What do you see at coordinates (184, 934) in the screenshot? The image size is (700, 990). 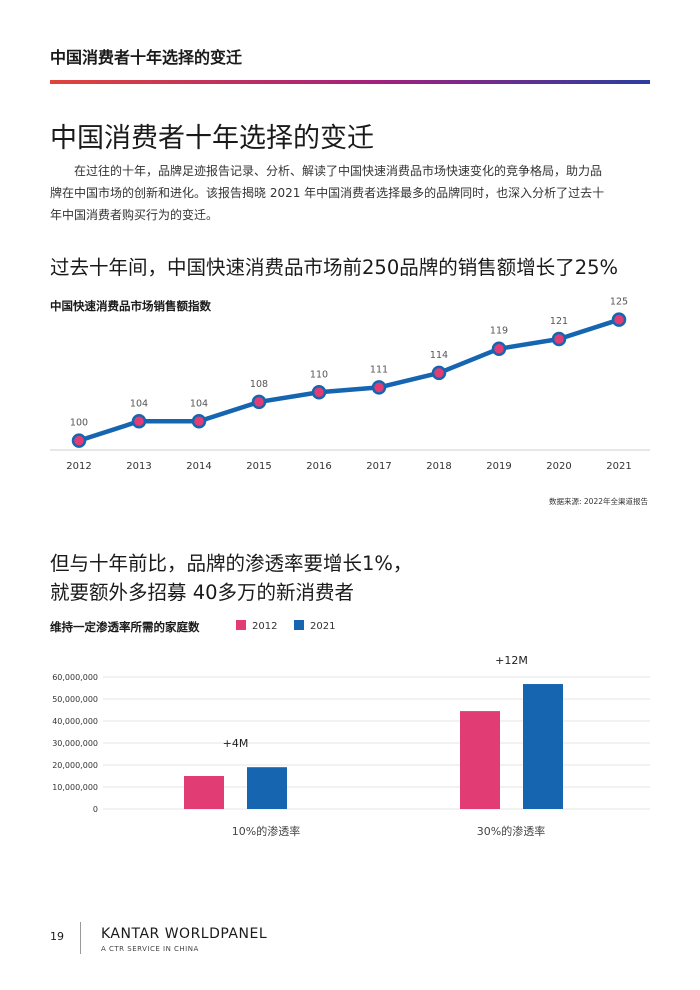 I see `footer-brand-logo: KANTAR WORLDPANEL` at bounding box center [184, 934].